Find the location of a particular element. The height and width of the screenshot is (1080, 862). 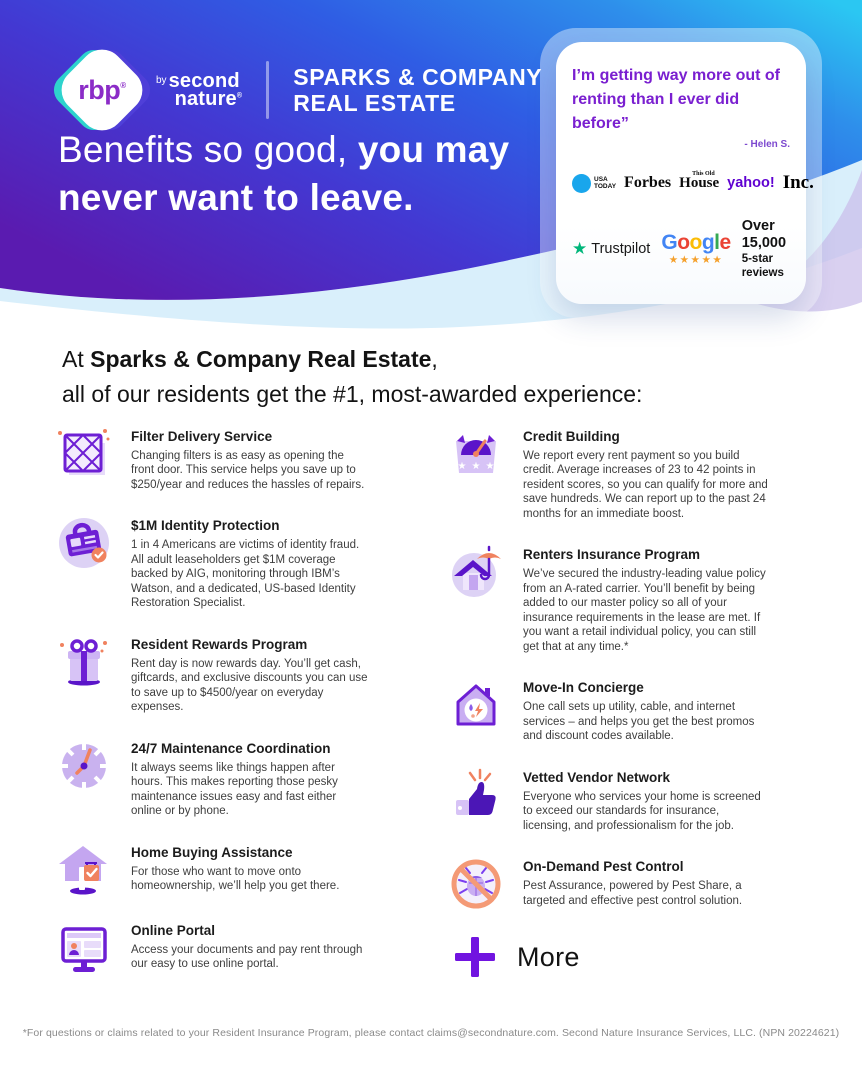

google-stars-icon: ★★★★★ is located at coordinates (696, 260).